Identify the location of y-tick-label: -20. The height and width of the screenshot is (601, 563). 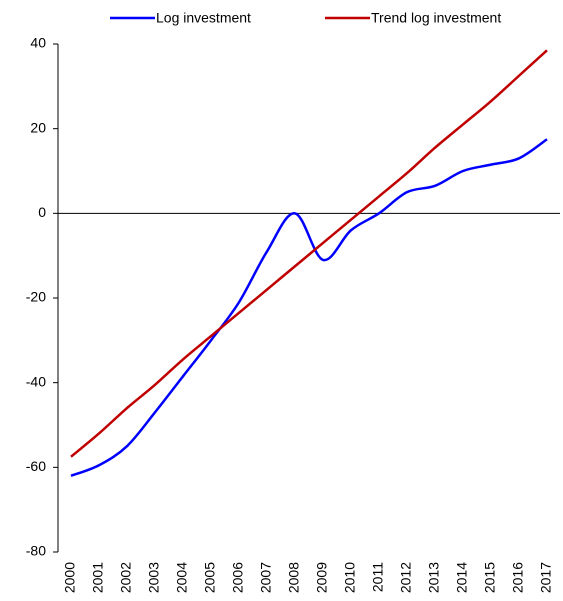
(36, 297).